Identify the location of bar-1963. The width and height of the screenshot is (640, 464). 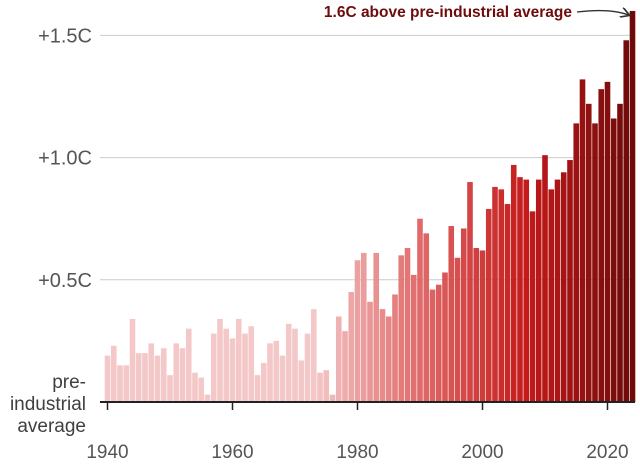
(251, 364).